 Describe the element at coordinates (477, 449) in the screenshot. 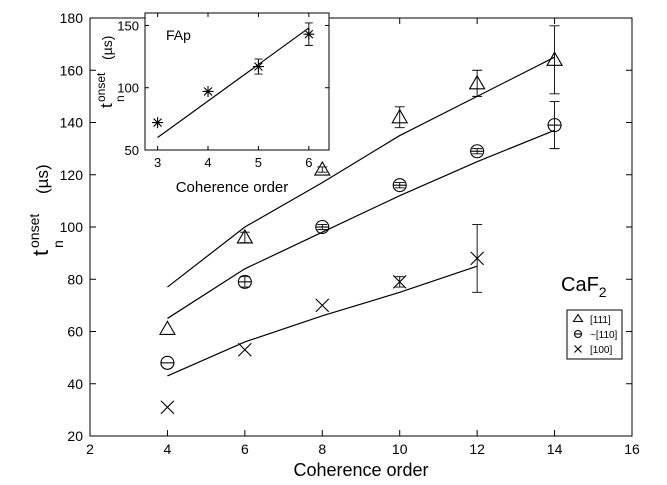

I see `main-x-tick-label: 12` at that location.